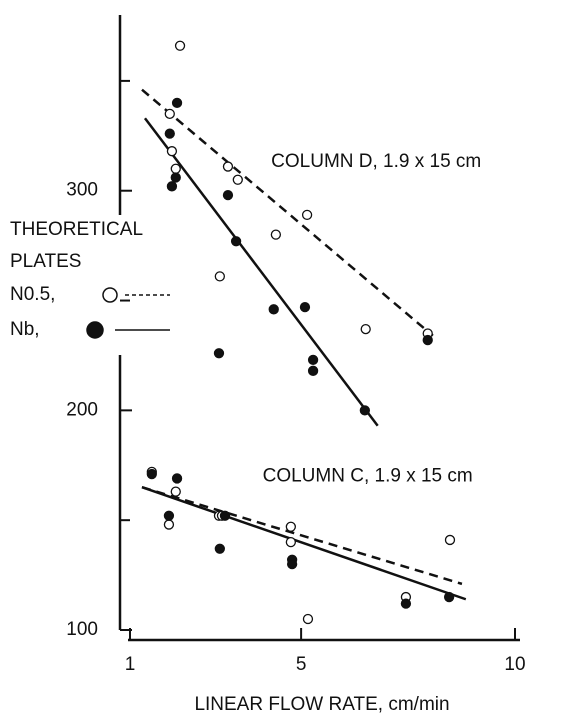 The image size is (574, 720). I want to click on y-tick-label: 300, so click(82, 190).